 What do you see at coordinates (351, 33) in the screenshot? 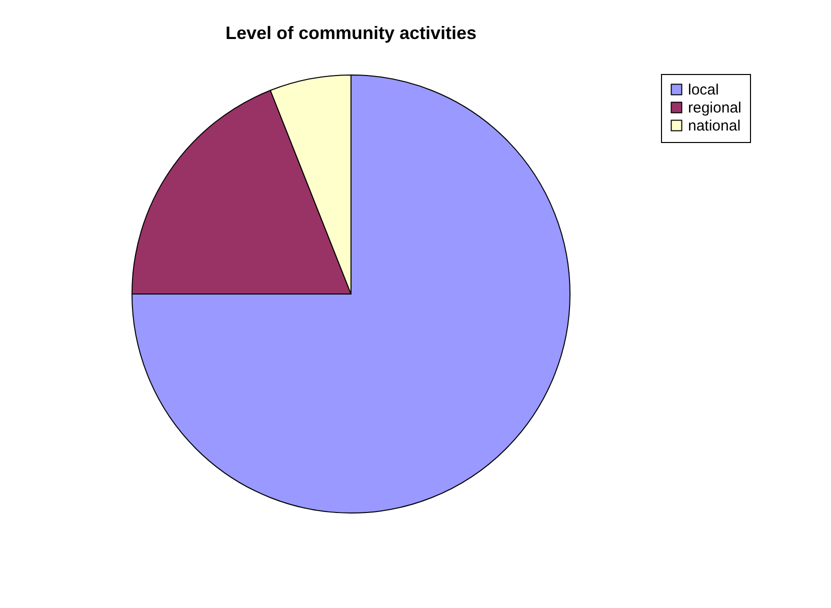
I see `chart-title: Level of community activities` at bounding box center [351, 33].